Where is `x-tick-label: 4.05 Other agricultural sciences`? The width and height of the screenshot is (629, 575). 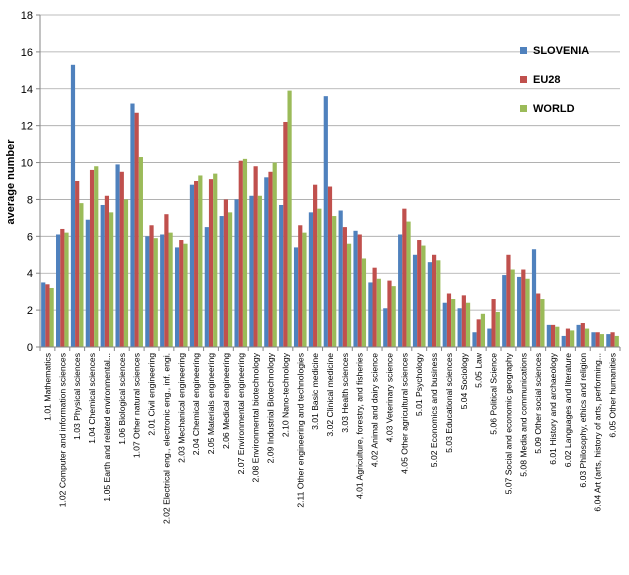
x-tick-label: 4.05 Other agricultural sciences is located at coordinates (404, 413).